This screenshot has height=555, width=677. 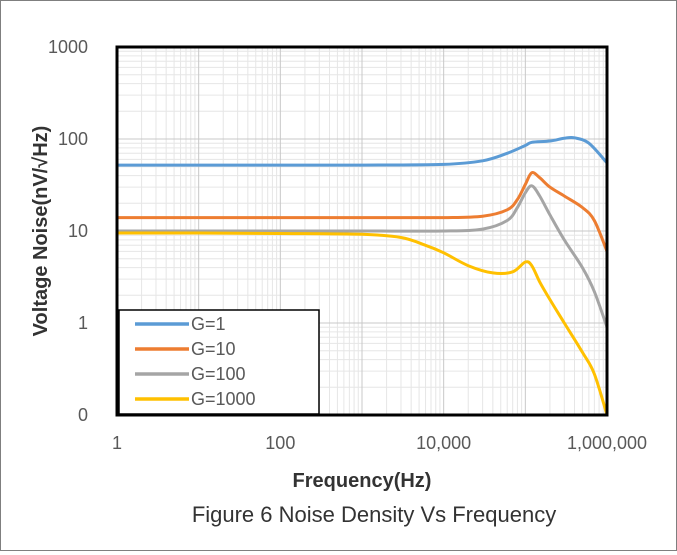 I want to click on x-tick-label: 1,000,000, so click(x=607, y=443).